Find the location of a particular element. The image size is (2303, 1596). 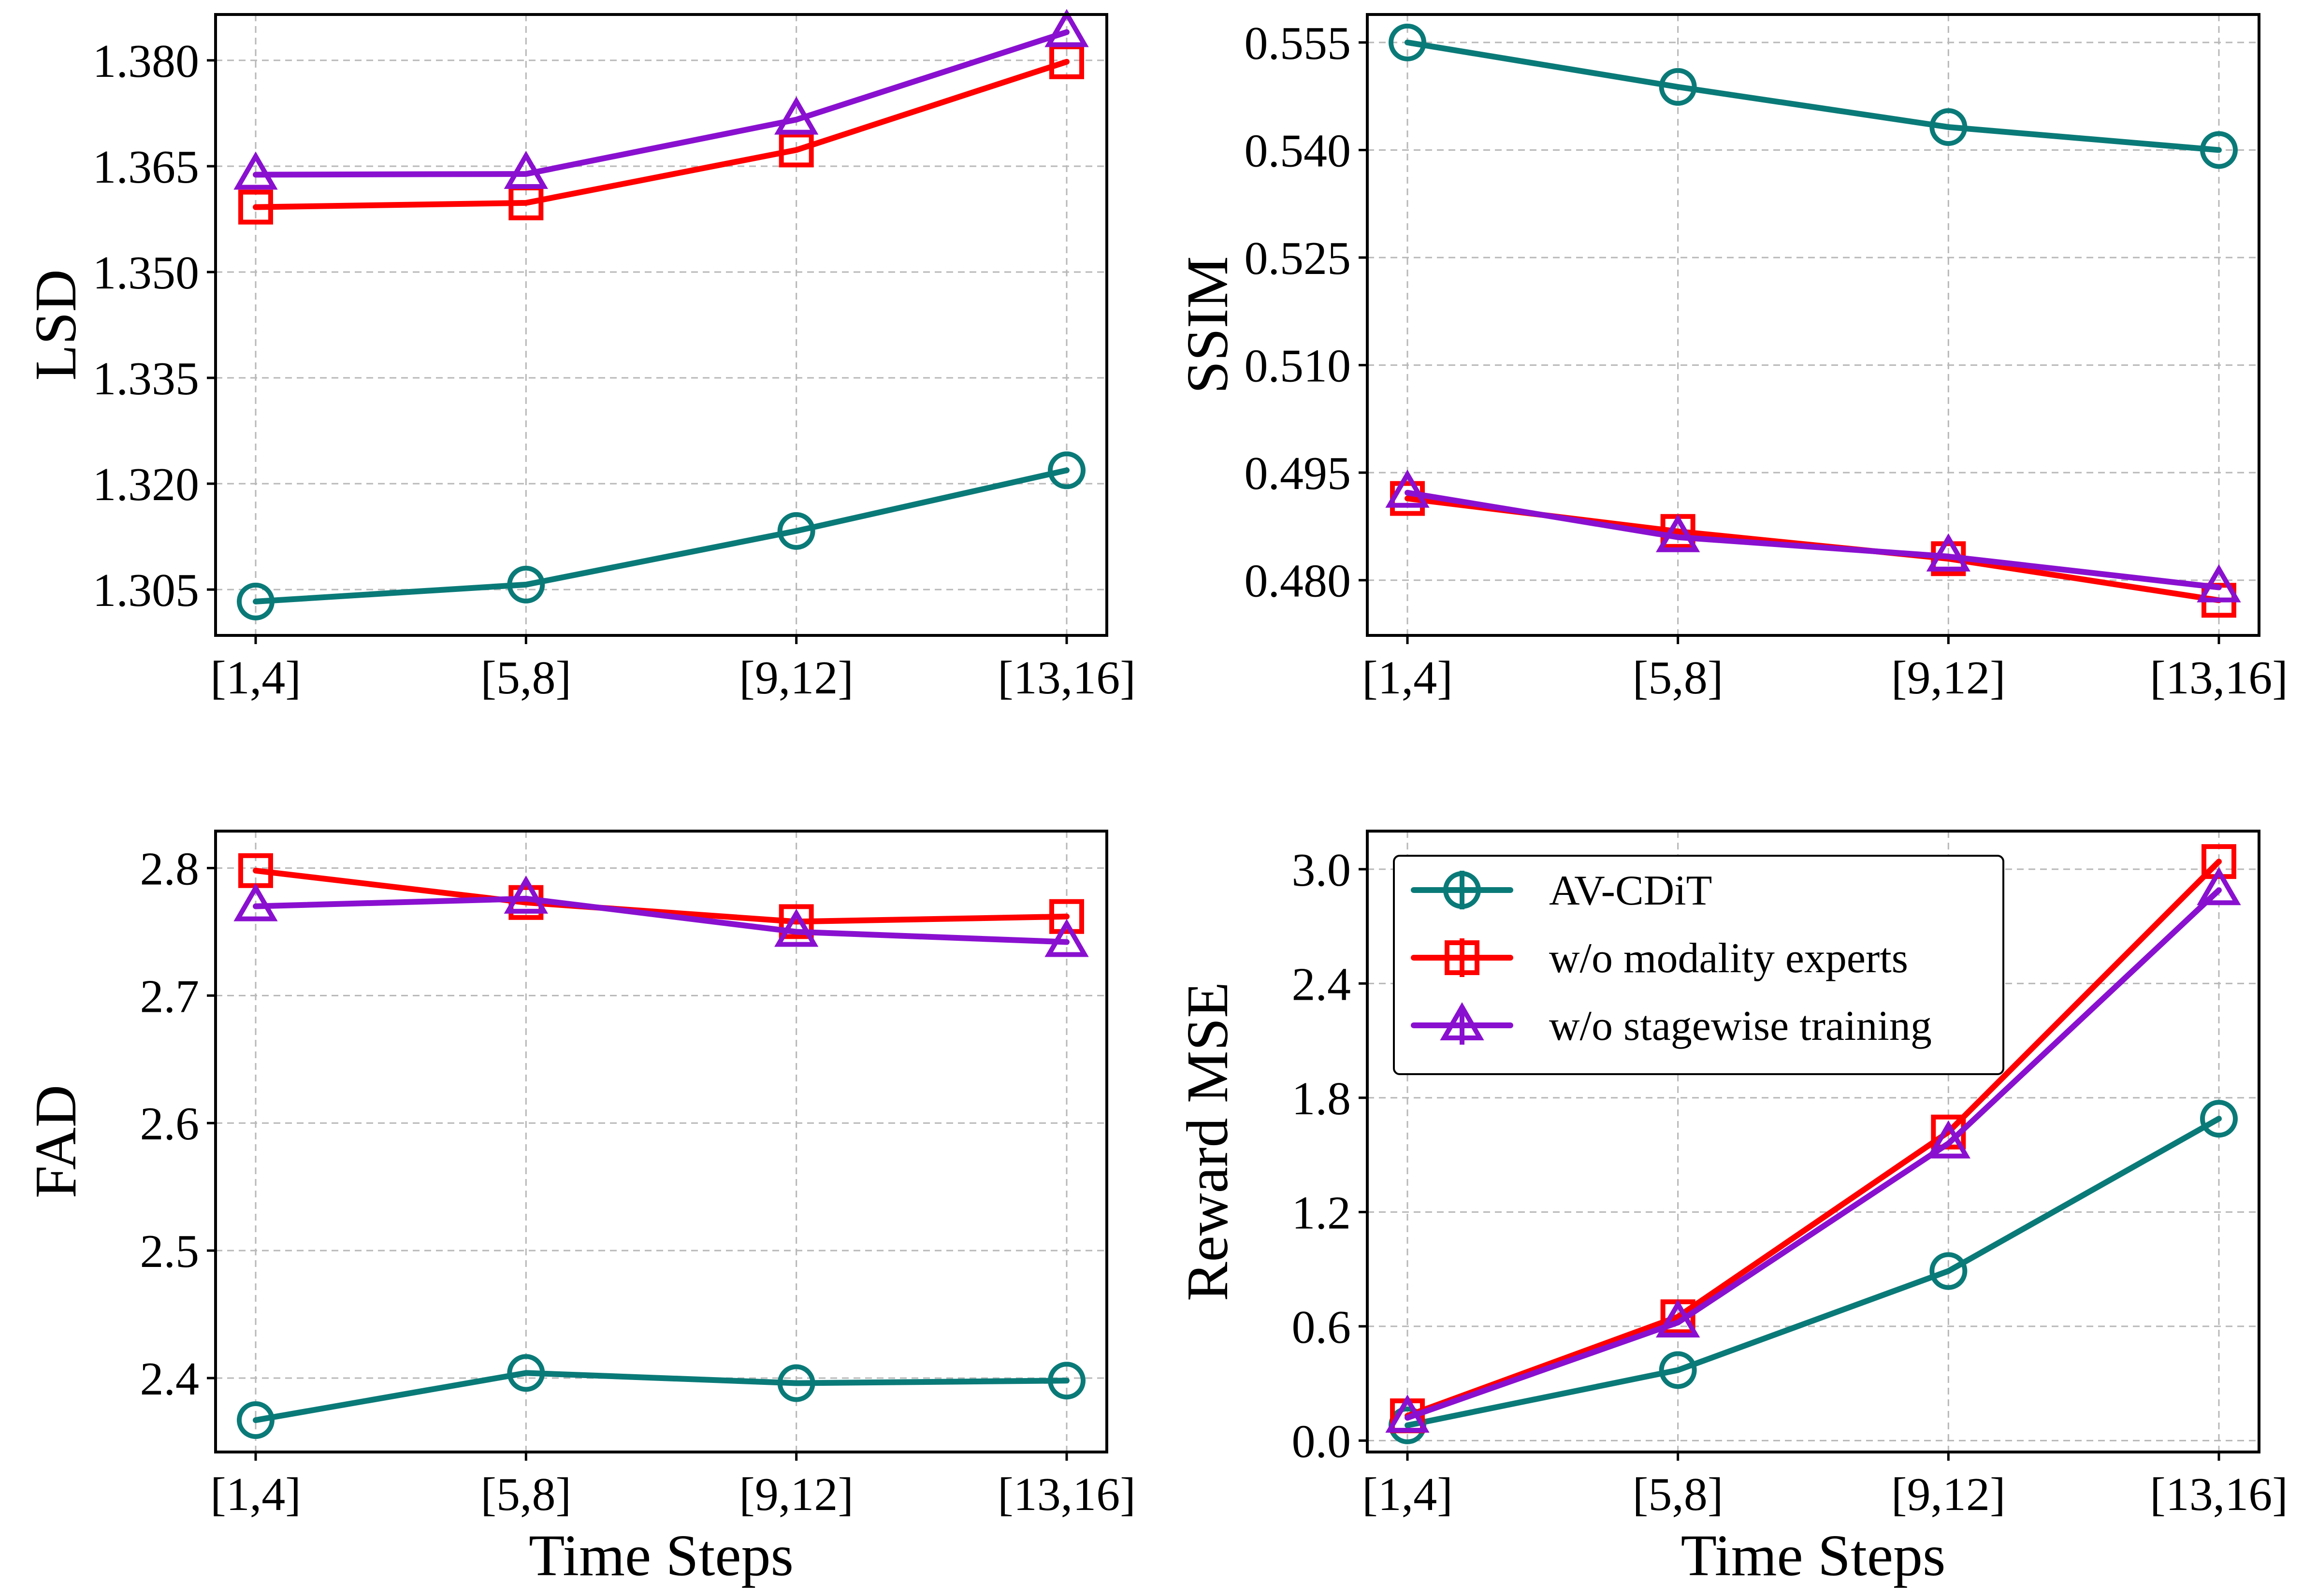

y-tick-label: 0.6 is located at coordinates (1321, 1327).